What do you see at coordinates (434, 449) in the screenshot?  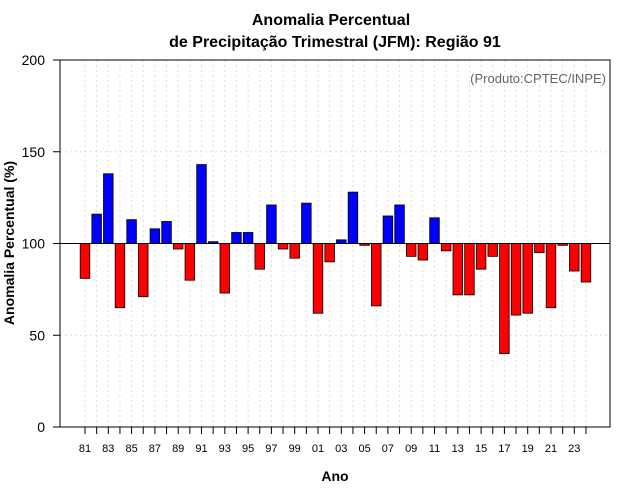 I see `x-tick-label: 11` at bounding box center [434, 449].